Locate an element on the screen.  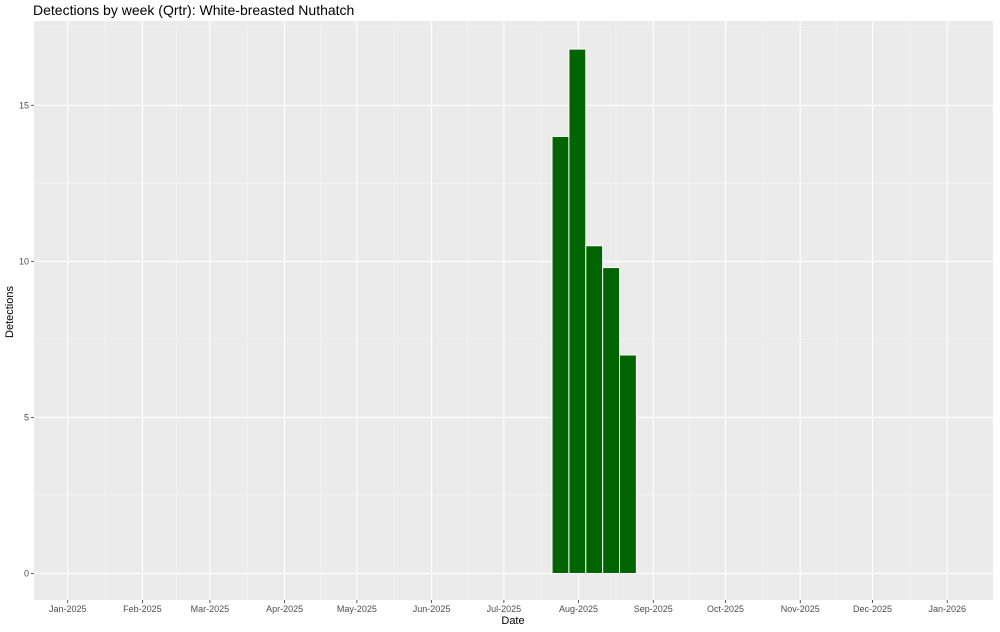
x-tick-label: Dec-2025 is located at coordinates (872, 609).